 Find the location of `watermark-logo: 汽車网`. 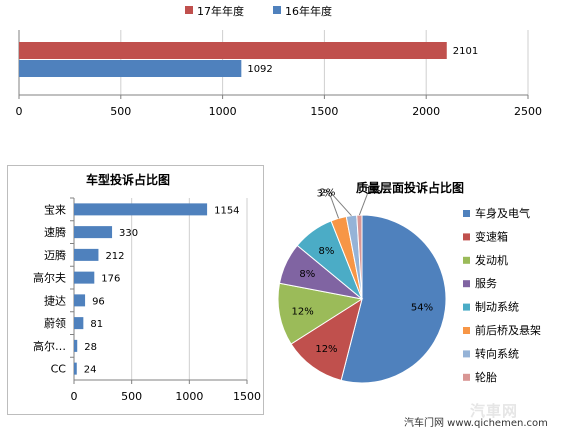

watermark-logo: 汽車网 is located at coordinates (494, 411).